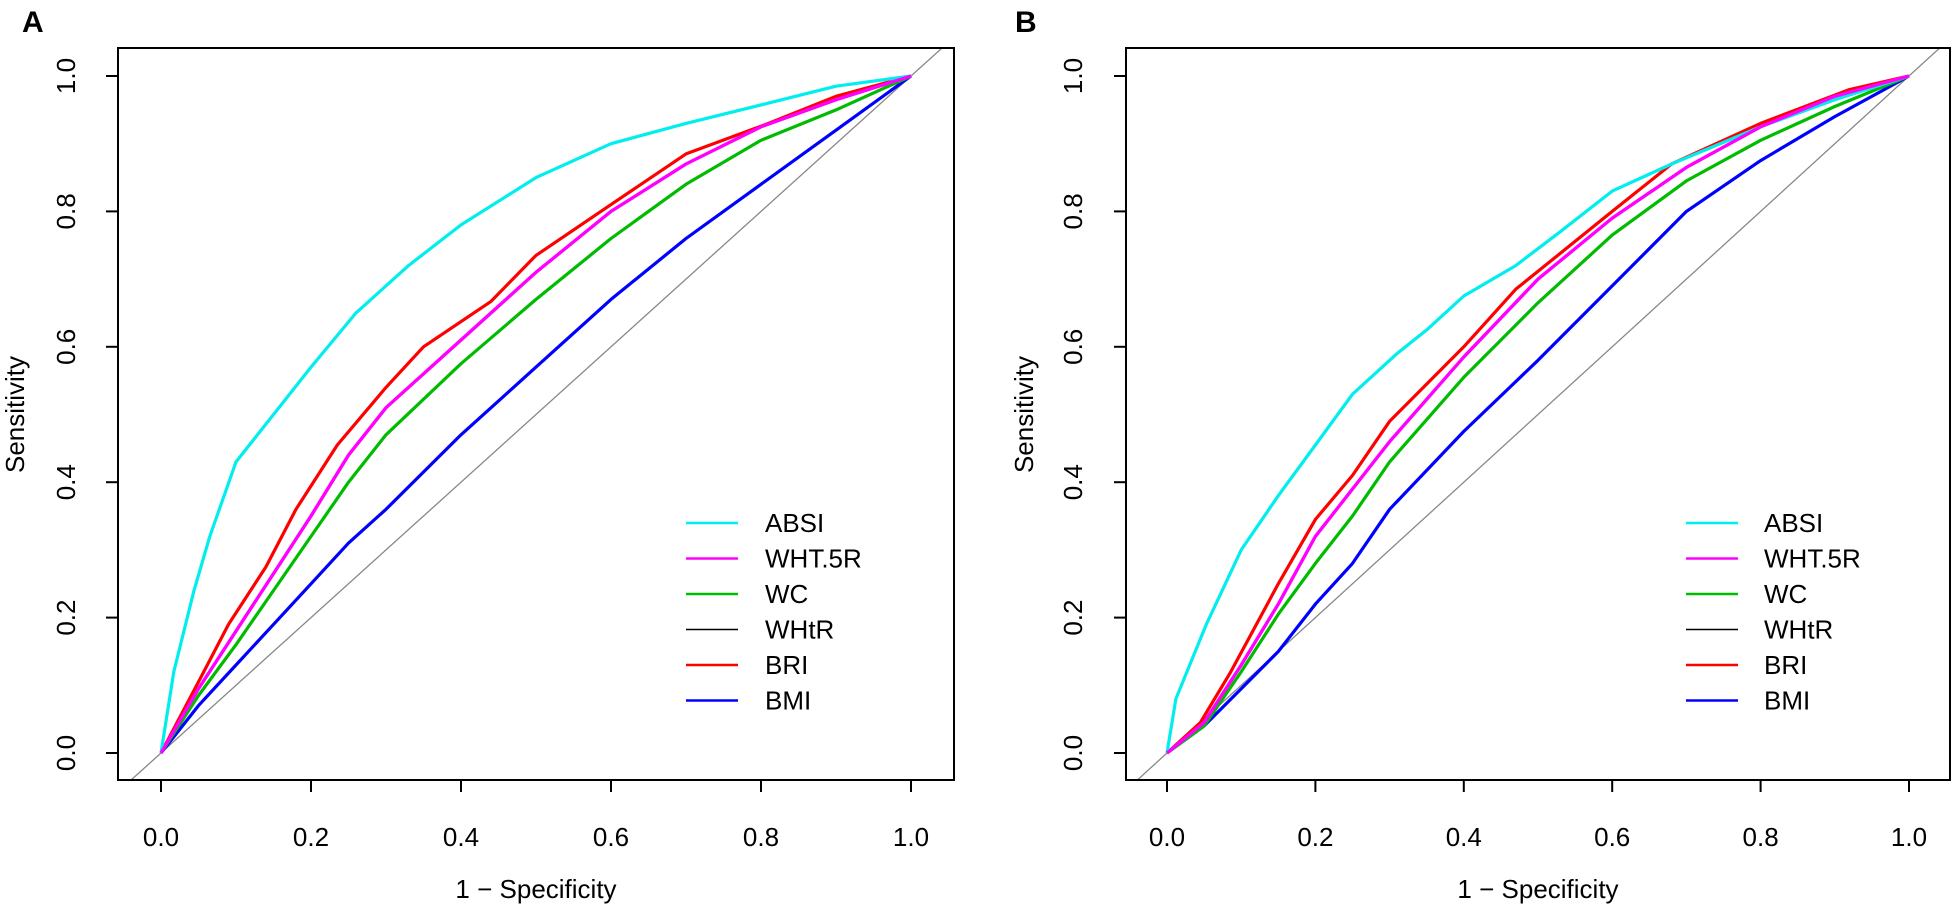  What do you see at coordinates (33, 22) in the screenshot?
I see `panel-label: A` at bounding box center [33, 22].